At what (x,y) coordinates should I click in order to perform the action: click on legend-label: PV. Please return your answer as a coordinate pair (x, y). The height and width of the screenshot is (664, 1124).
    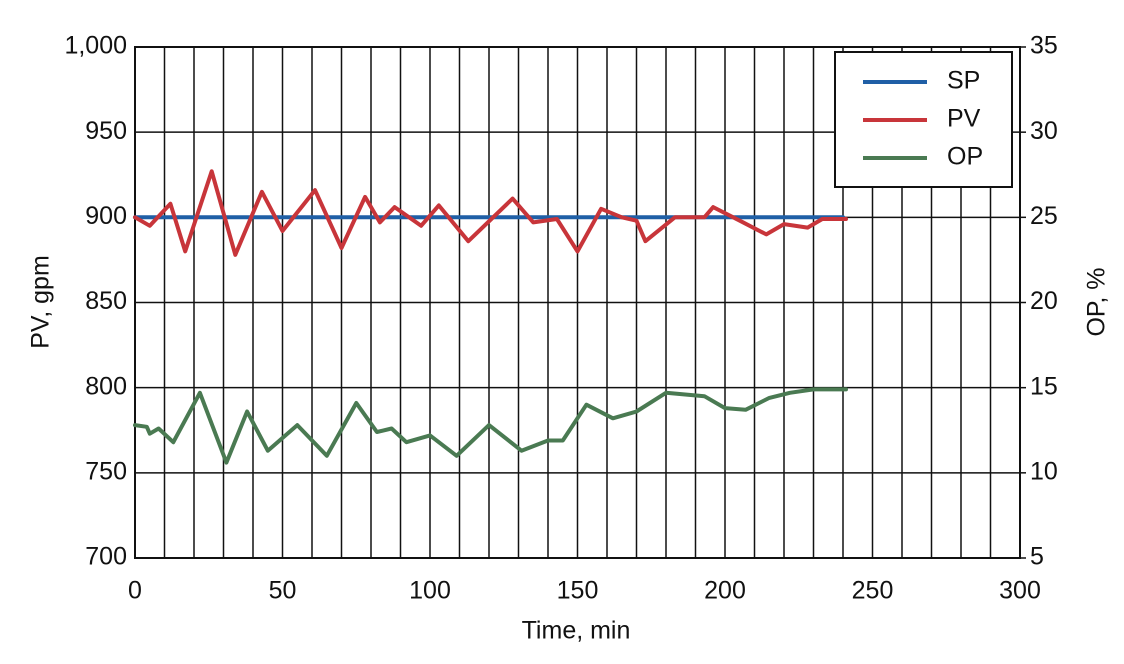
    Looking at the image, I should click on (964, 119).